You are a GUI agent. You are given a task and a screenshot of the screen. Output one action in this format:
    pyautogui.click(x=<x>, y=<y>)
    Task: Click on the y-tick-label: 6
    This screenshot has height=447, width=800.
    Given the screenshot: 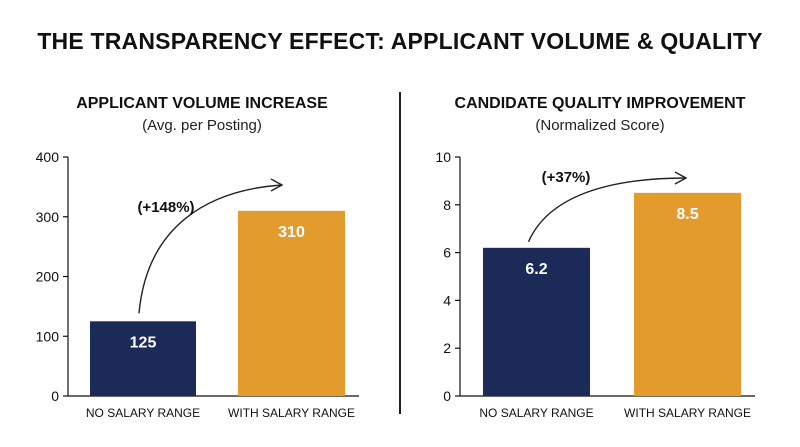 What is the action you would take?
    pyautogui.click(x=447, y=253)
    